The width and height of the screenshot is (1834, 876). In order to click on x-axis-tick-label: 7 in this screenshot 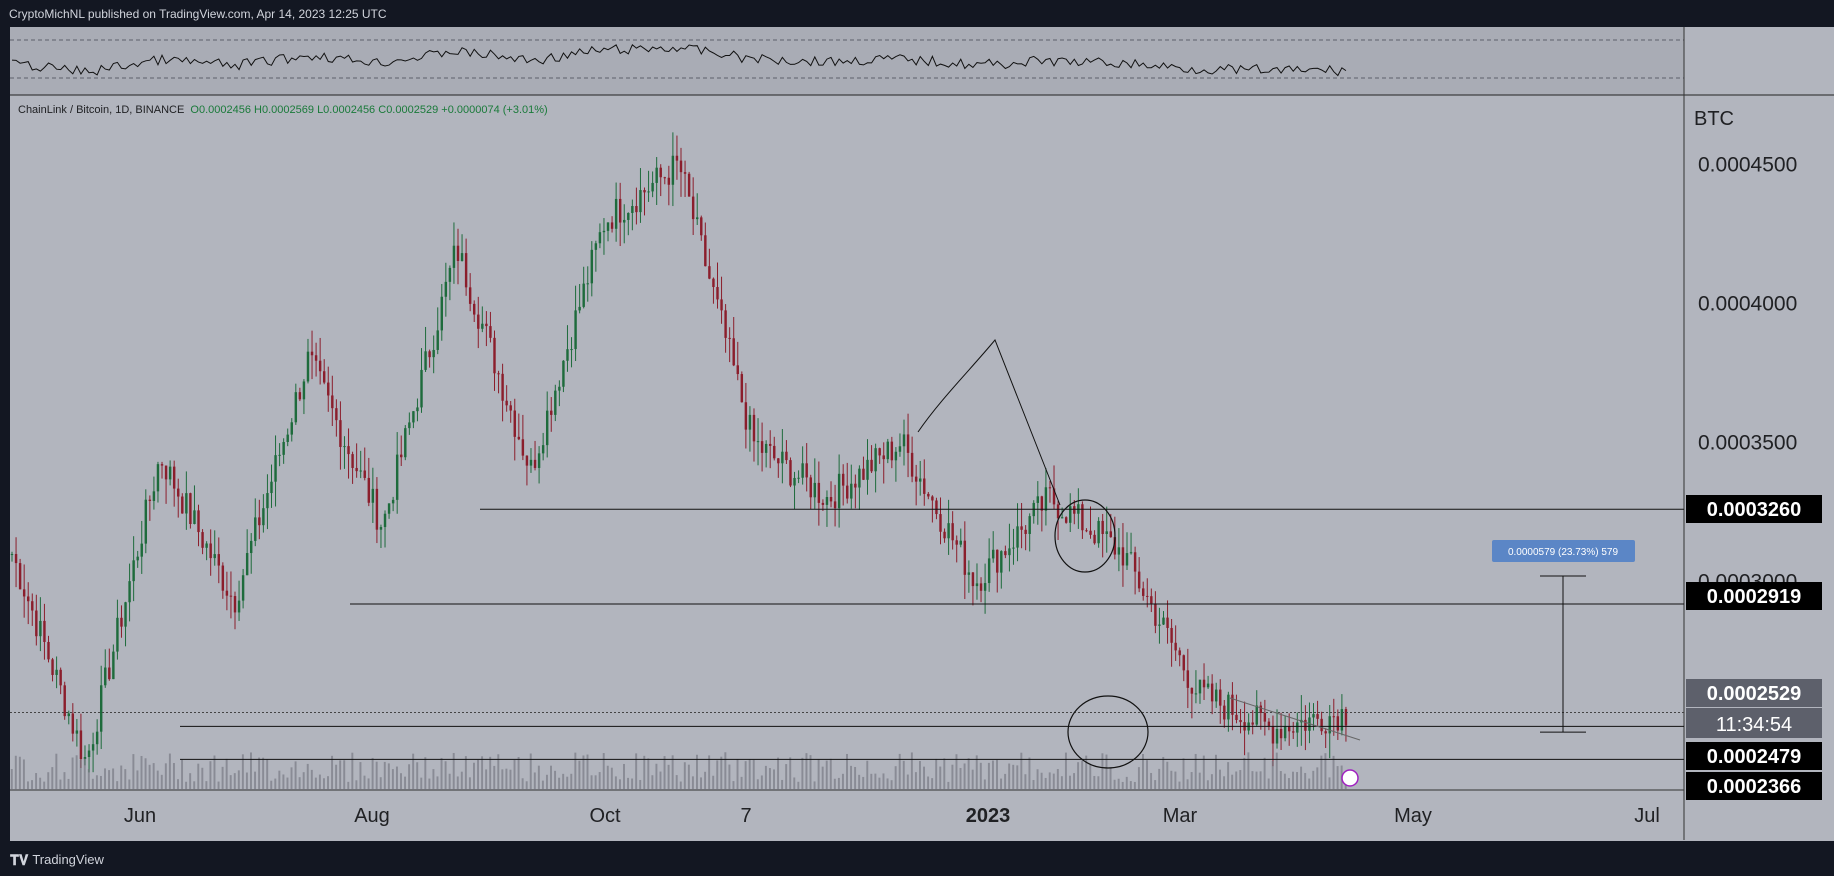, I will do `click(745, 816)`.